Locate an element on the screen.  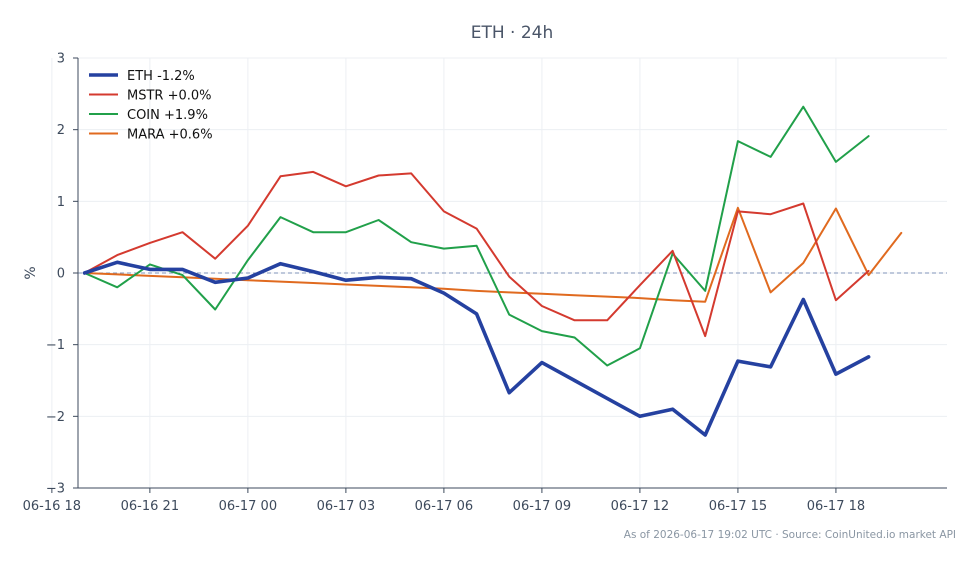
legend-label: MARA +0.6% is located at coordinates (170, 135).